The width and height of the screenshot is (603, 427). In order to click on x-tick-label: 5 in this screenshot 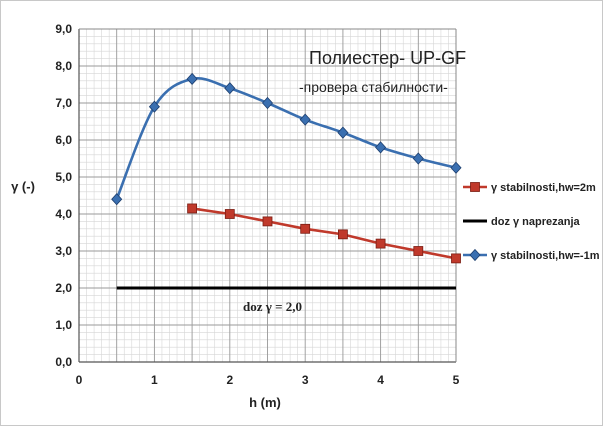, I will do `click(456, 380)`.